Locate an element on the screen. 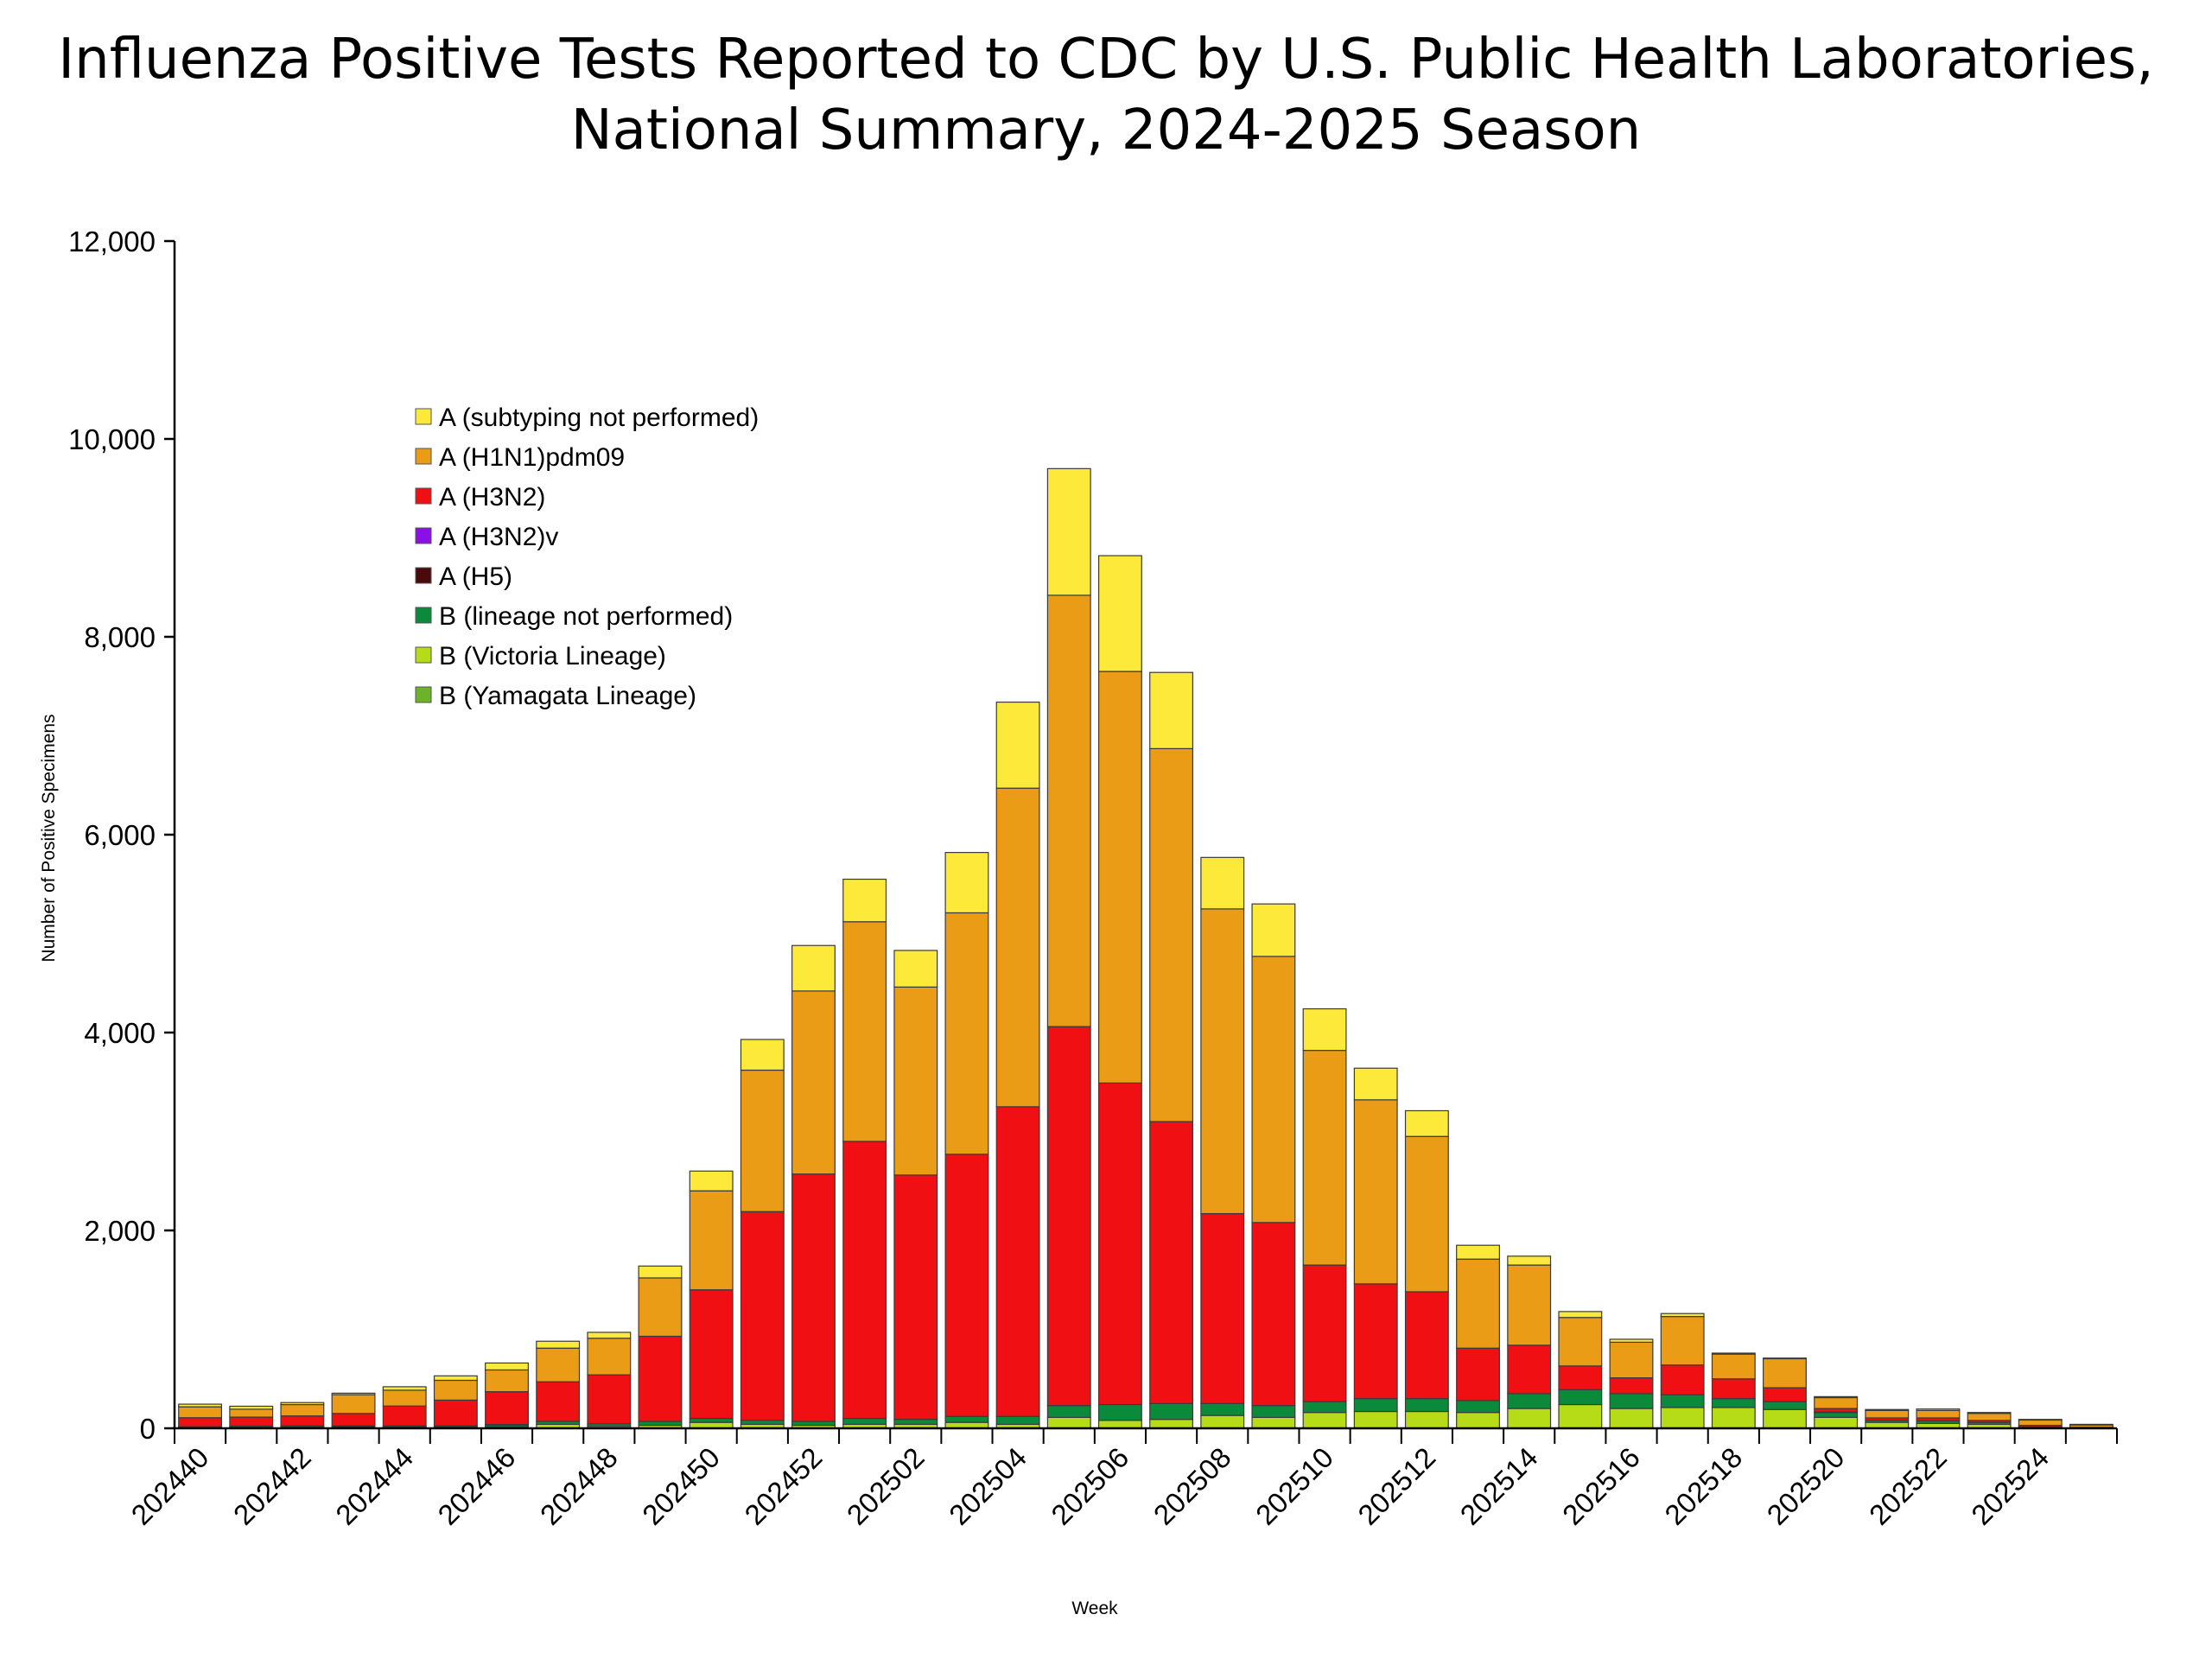 The width and height of the screenshot is (2212, 1659). legend-label: A (H5) is located at coordinates (475, 577).